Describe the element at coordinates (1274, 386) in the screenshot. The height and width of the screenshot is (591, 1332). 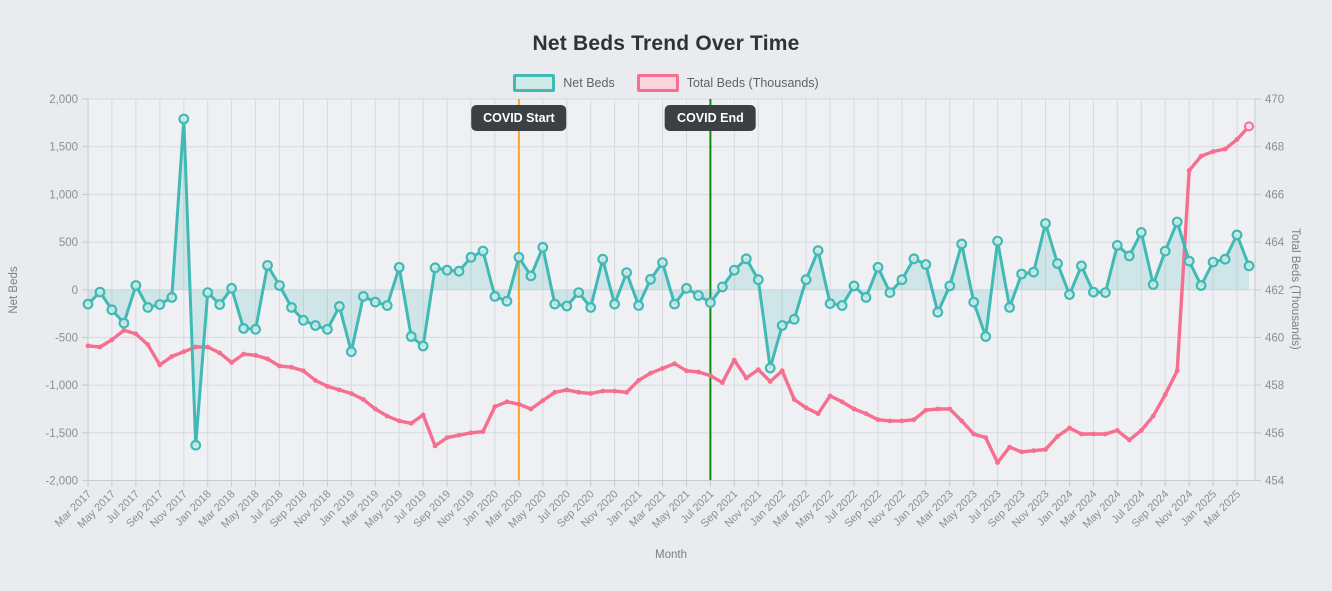
I see `svg-text: 458` at that location.